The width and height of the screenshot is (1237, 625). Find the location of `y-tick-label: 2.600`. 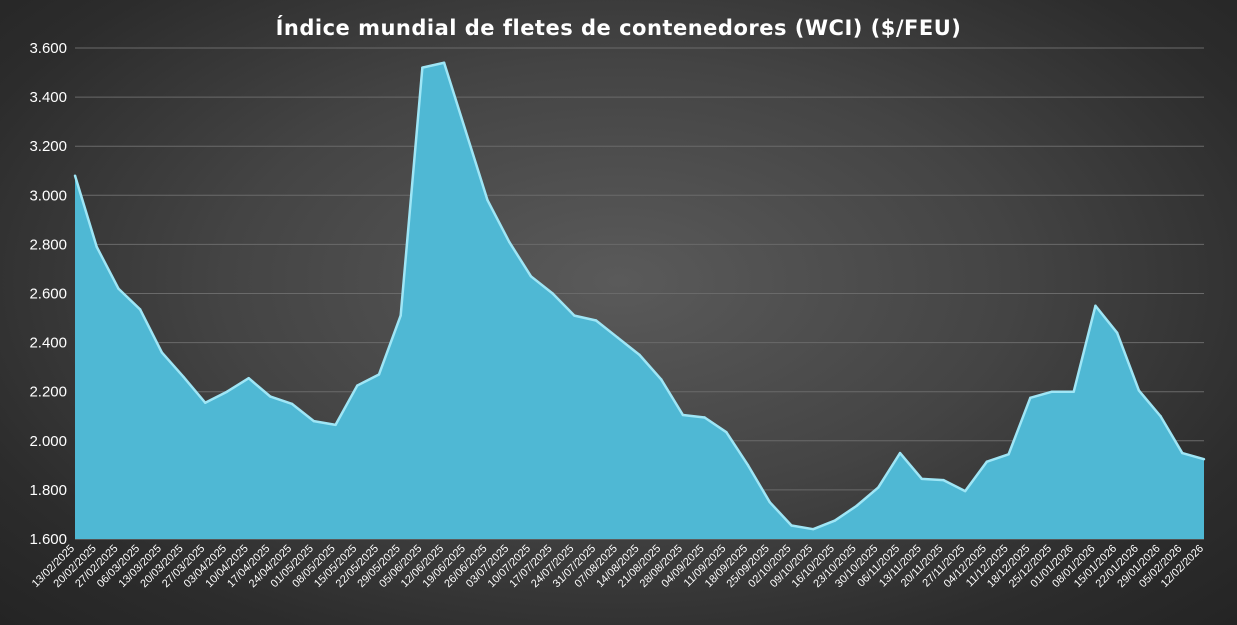

y-tick-label: 2.600 is located at coordinates (48, 294).